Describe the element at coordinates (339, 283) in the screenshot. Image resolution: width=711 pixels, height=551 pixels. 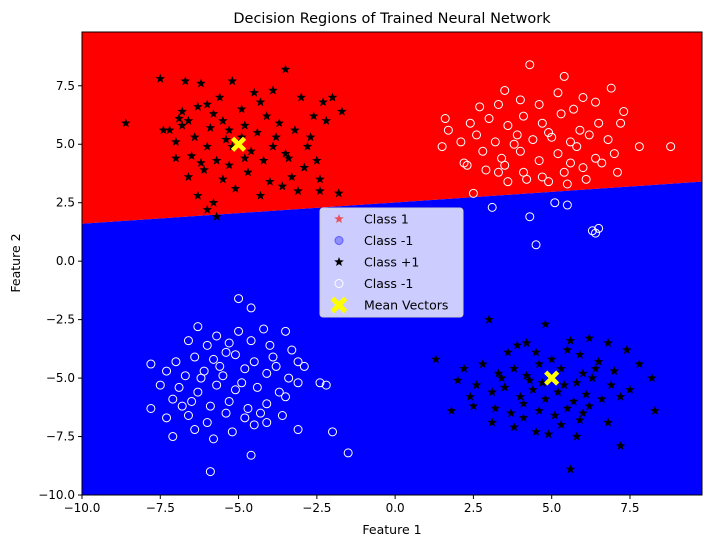
I see `legend-marker` at that location.